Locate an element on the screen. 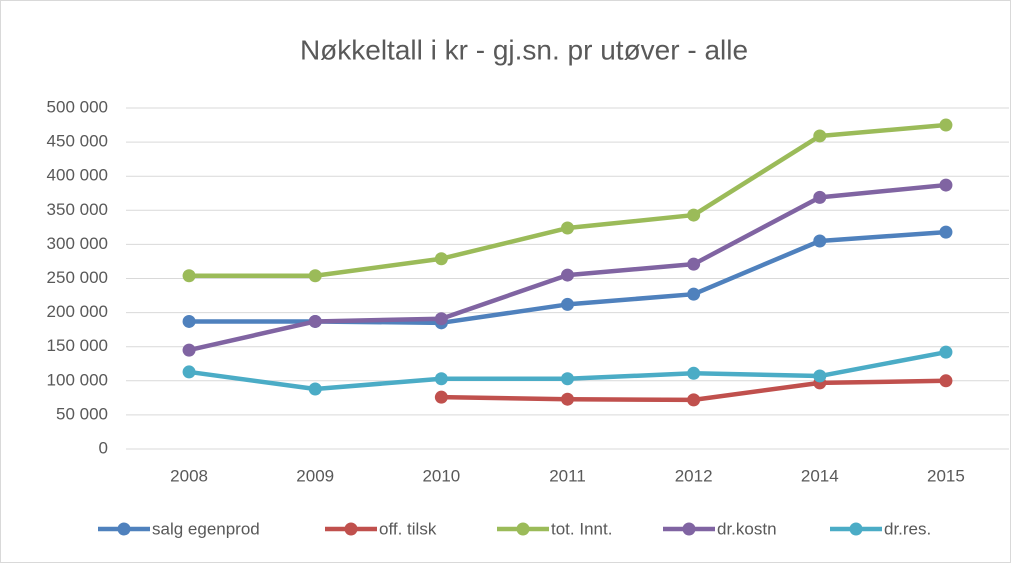 This screenshot has width=1024, height=563. legend-label: dr.res. is located at coordinates (907, 528).